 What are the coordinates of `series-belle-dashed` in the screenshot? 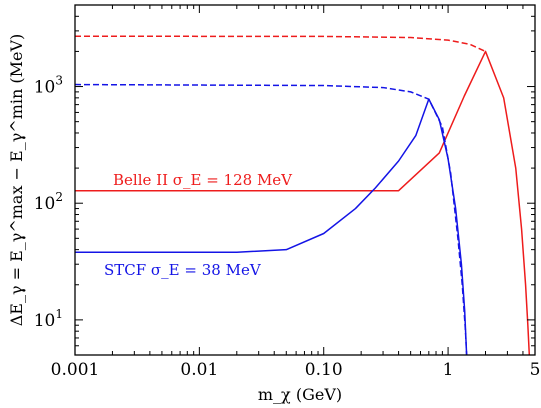 It's located at (280, 44).